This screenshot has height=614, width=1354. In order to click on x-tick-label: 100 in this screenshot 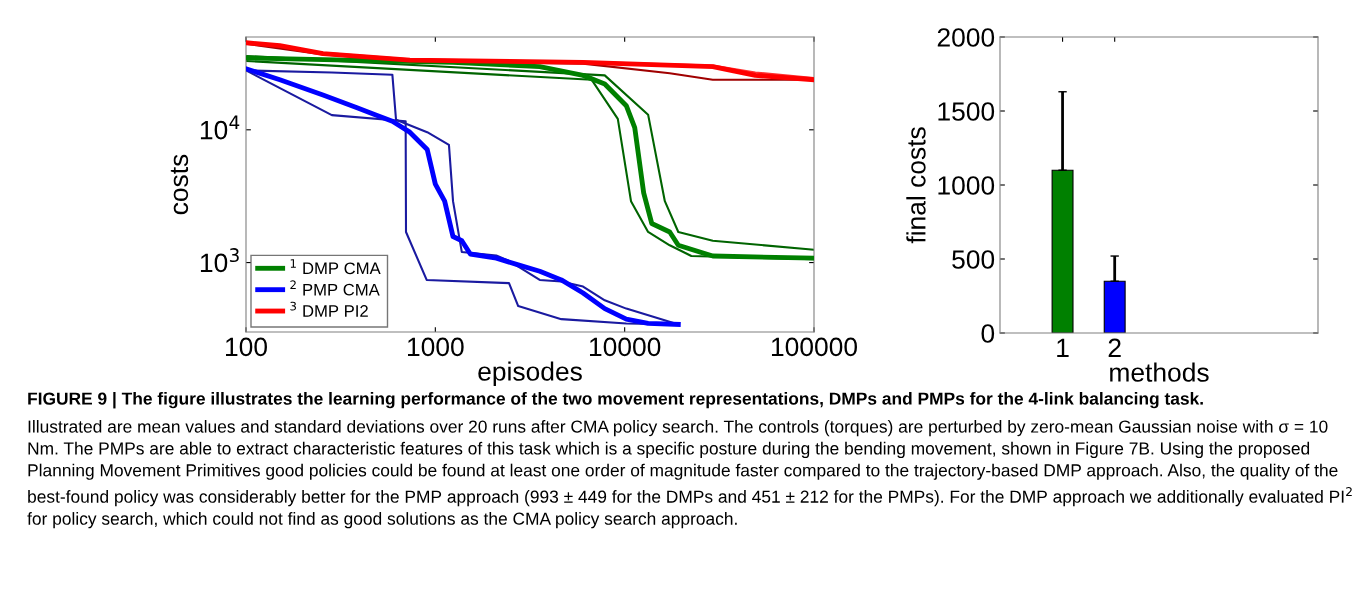, I will do `click(246, 347)`.